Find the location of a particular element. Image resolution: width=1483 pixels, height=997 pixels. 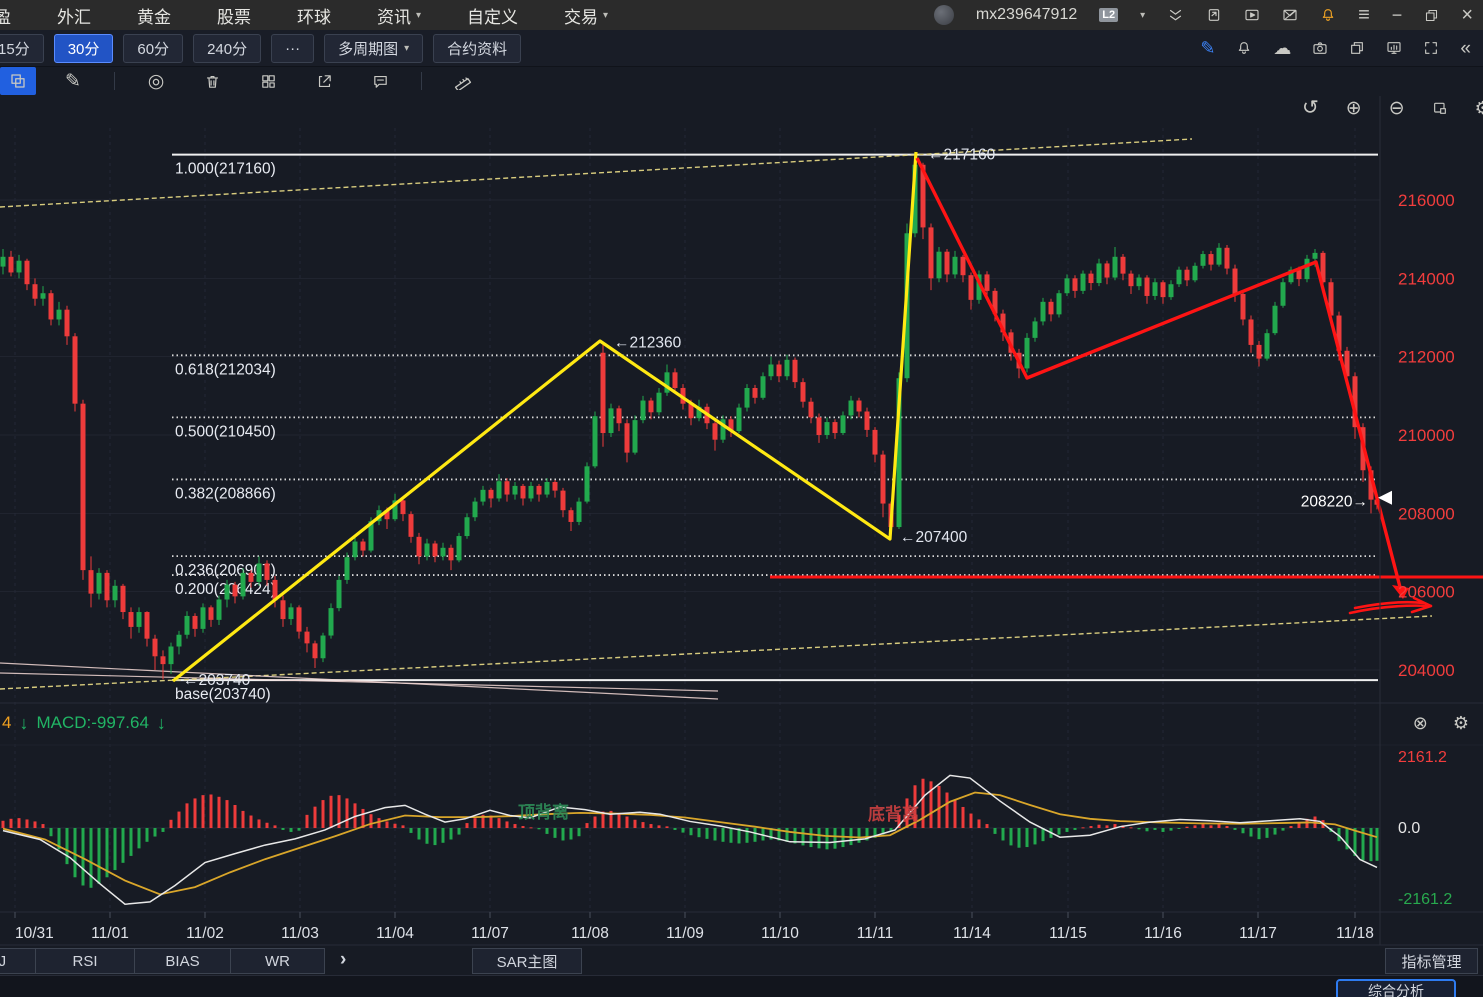

fib-label: base(203740) is located at coordinates (223, 694).